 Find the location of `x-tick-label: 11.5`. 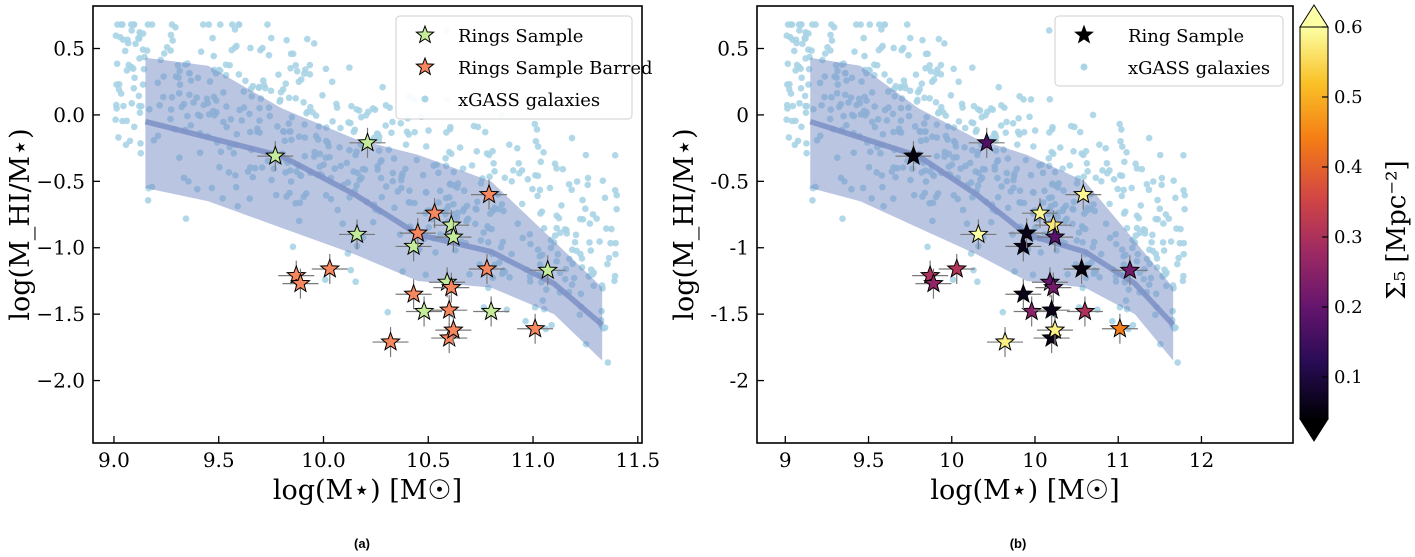

x-tick-label: 11.5 is located at coordinates (638, 460).